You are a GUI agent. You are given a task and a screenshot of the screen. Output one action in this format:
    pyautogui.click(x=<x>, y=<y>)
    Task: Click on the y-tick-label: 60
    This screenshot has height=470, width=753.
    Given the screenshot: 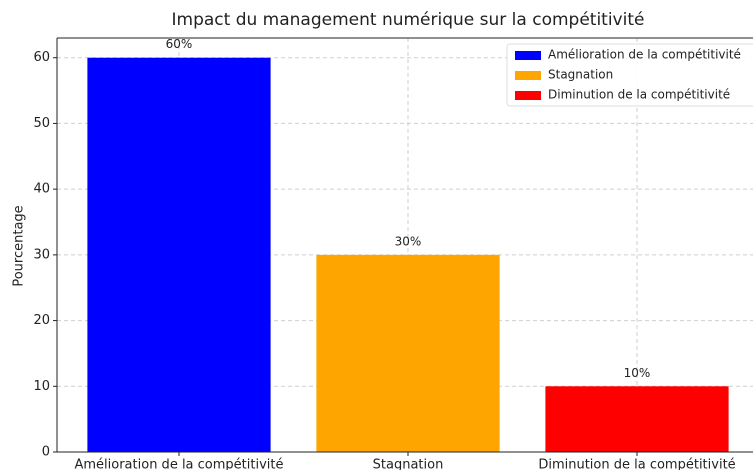 What is the action you would take?
    pyautogui.click(x=41, y=57)
    